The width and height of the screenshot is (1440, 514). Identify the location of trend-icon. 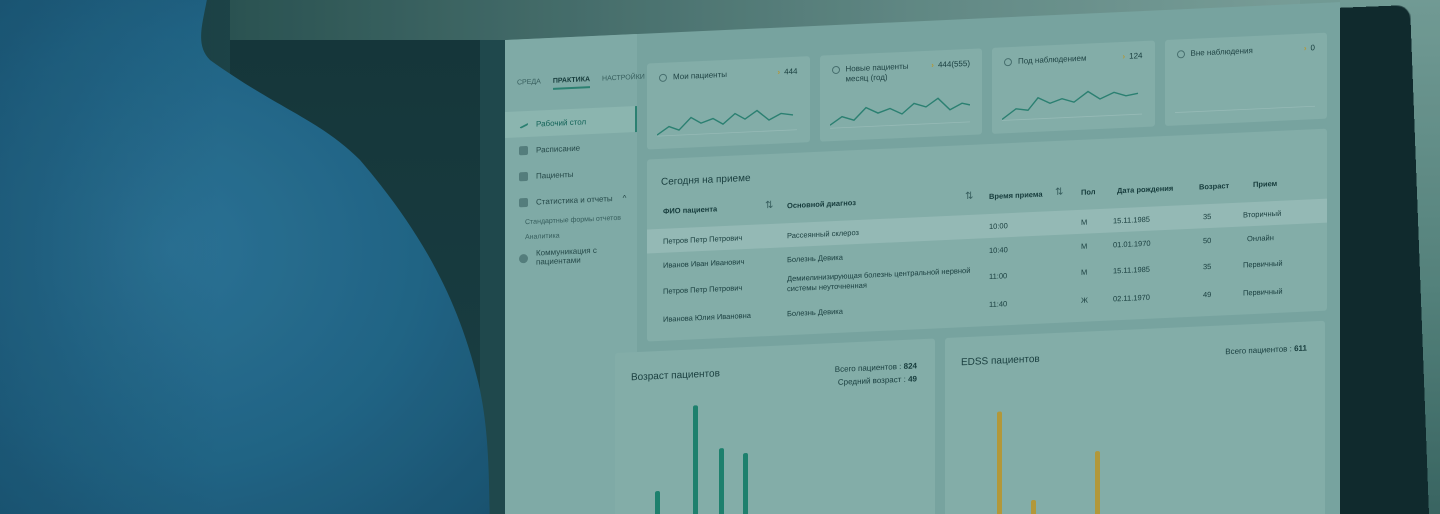
(523, 124).